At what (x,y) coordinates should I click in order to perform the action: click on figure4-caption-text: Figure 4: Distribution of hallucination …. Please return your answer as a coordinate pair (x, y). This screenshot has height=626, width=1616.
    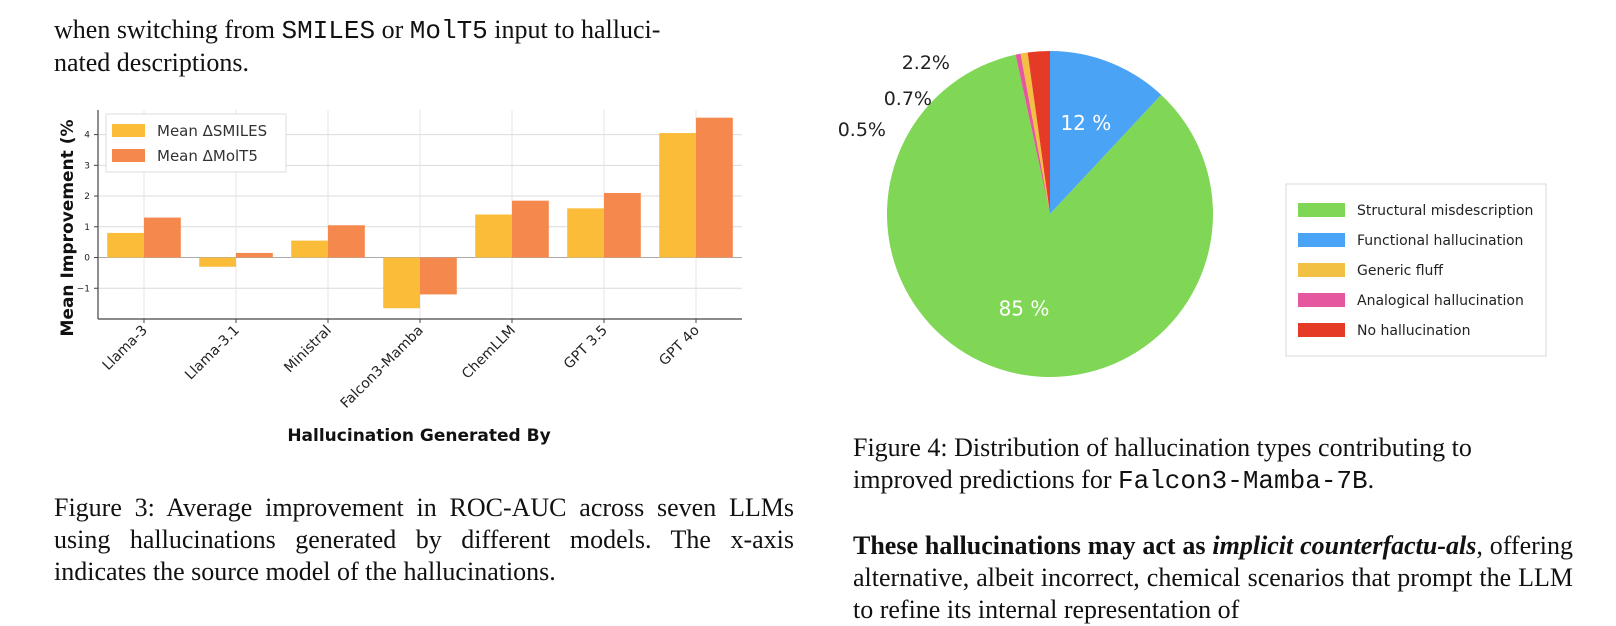
    Looking at the image, I should click on (1162, 463).